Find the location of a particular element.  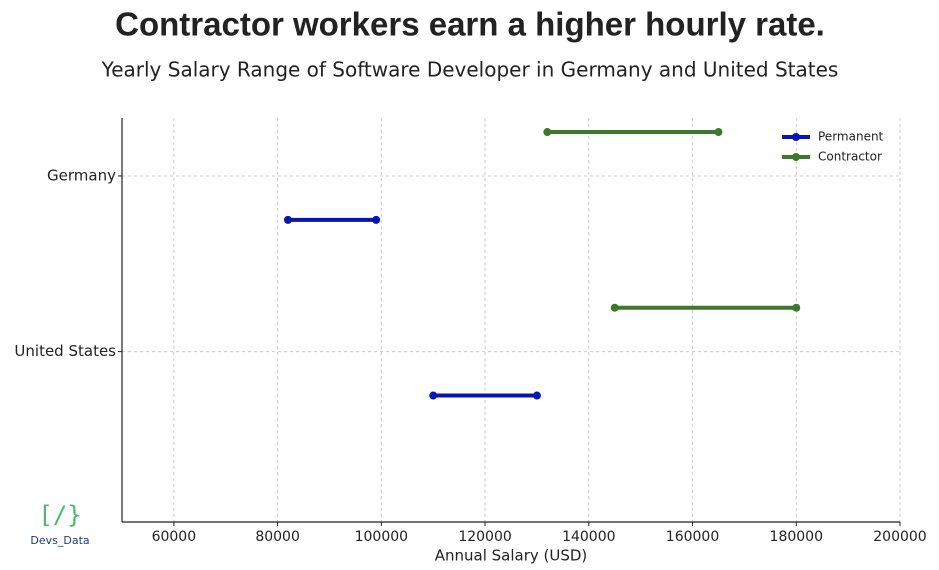

x-axis-label: Annual Salary (USD) is located at coordinates (511, 556).